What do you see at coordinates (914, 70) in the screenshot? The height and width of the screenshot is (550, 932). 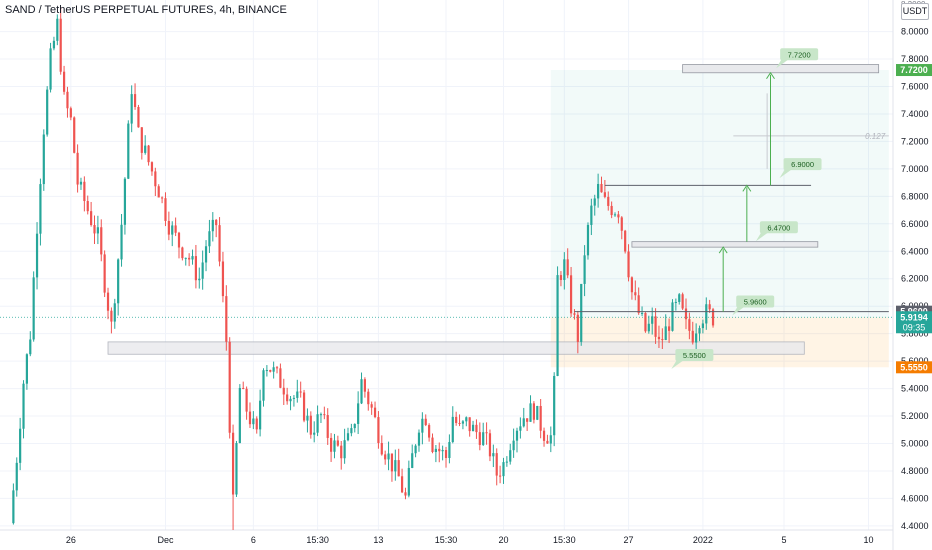 I see `price-tag-target` at bounding box center [914, 70].